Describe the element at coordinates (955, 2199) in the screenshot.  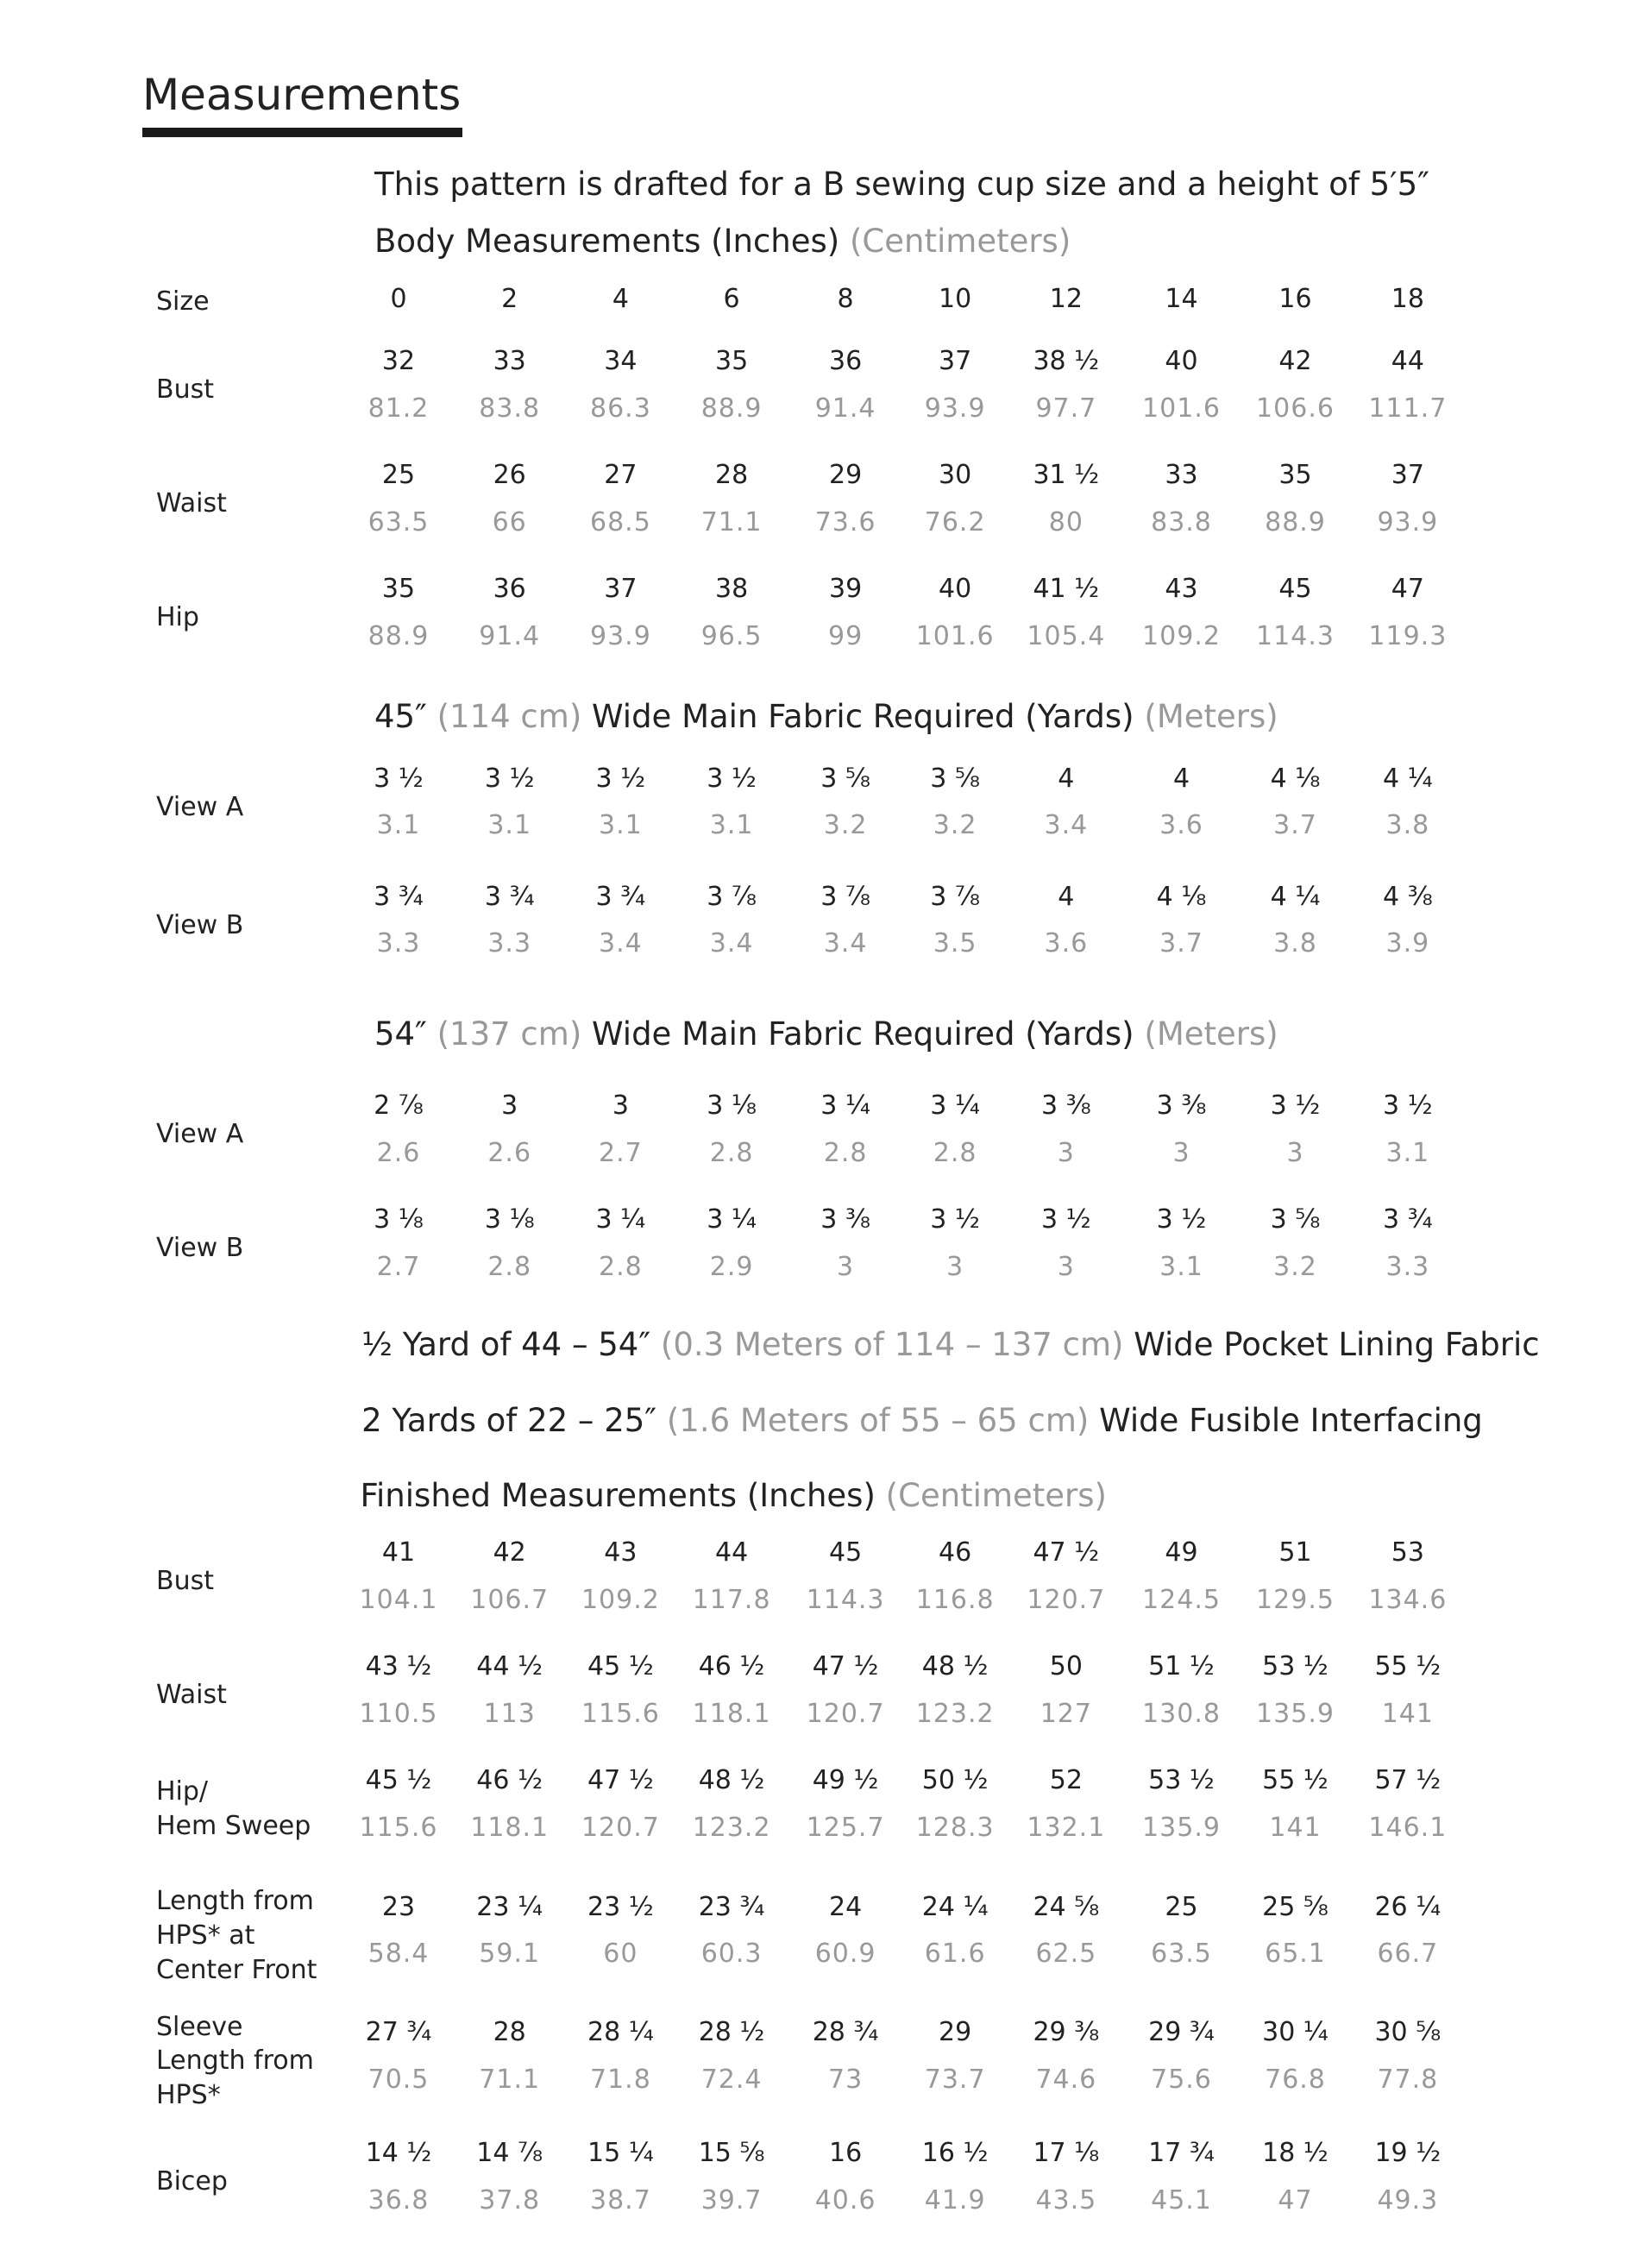
I see `metric-value: 41.9` at that location.